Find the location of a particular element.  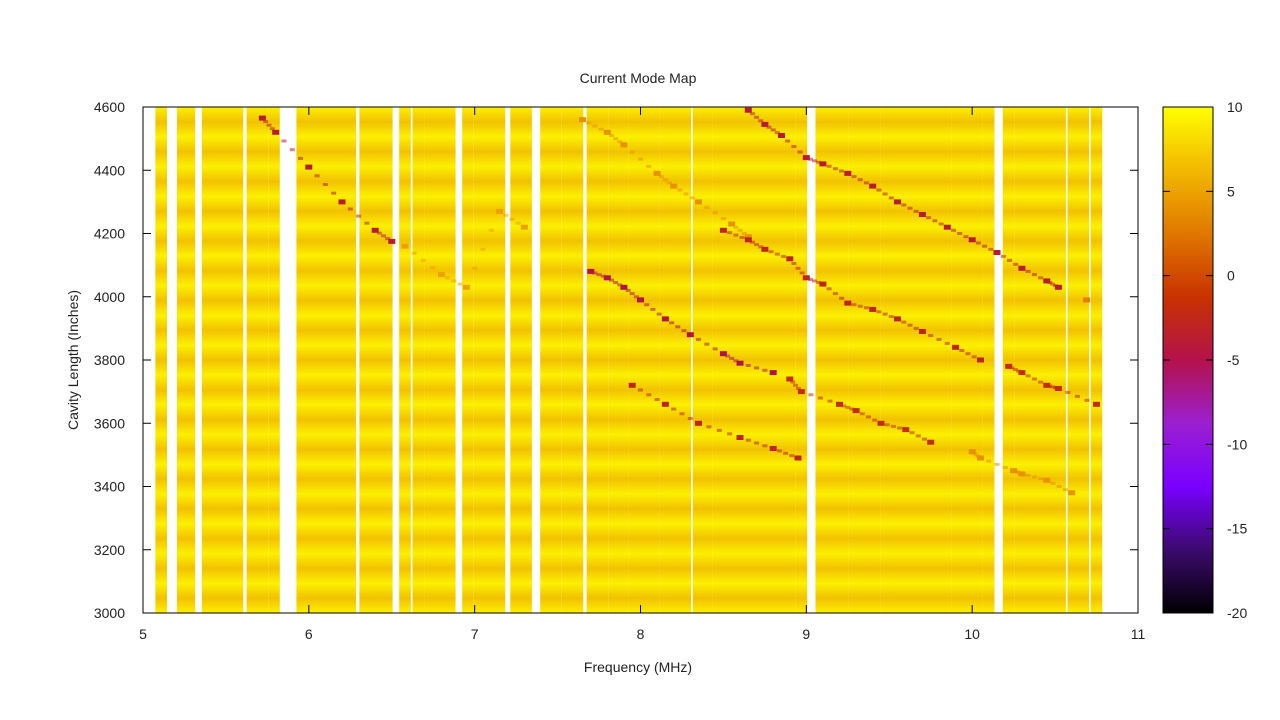

chart-title: Current Mode Map is located at coordinates (638, 78).